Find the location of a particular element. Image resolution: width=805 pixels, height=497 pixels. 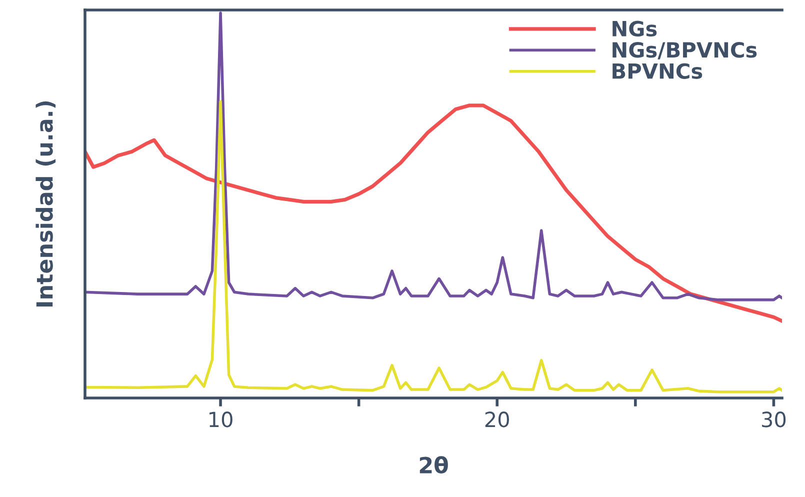

x-tick-label: 20 is located at coordinates (497, 420).